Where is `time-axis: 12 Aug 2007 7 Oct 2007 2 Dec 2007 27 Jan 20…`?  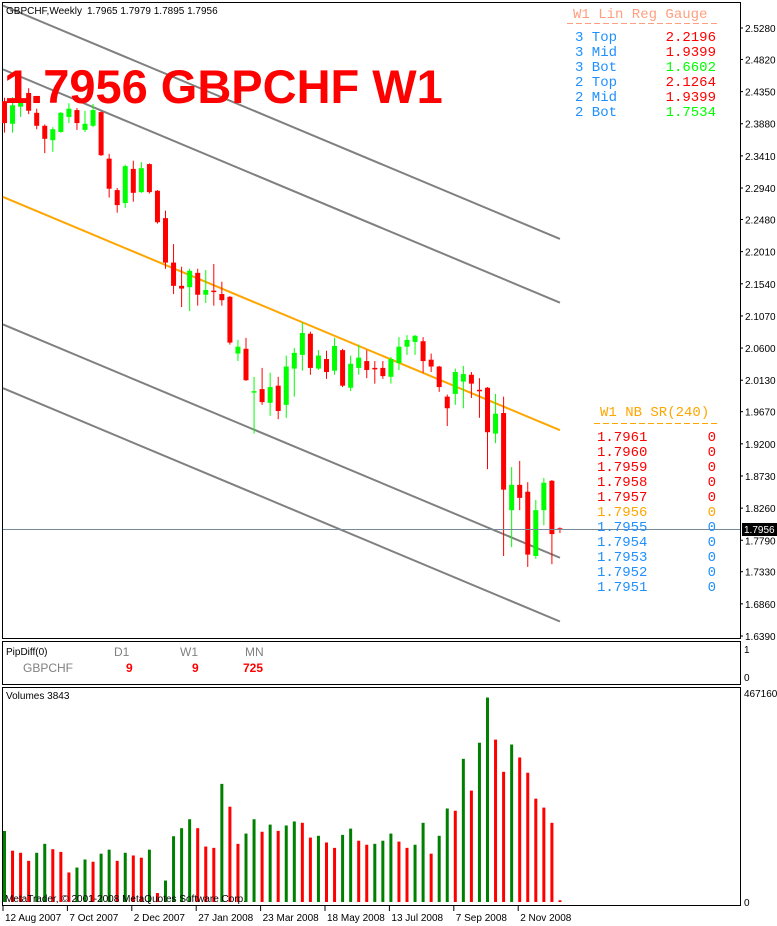
time-axis: 12 Aug 2007 7 Oct 2007 2 Dec 2007 27 Jan 20… is located at coordinates (287, 915).